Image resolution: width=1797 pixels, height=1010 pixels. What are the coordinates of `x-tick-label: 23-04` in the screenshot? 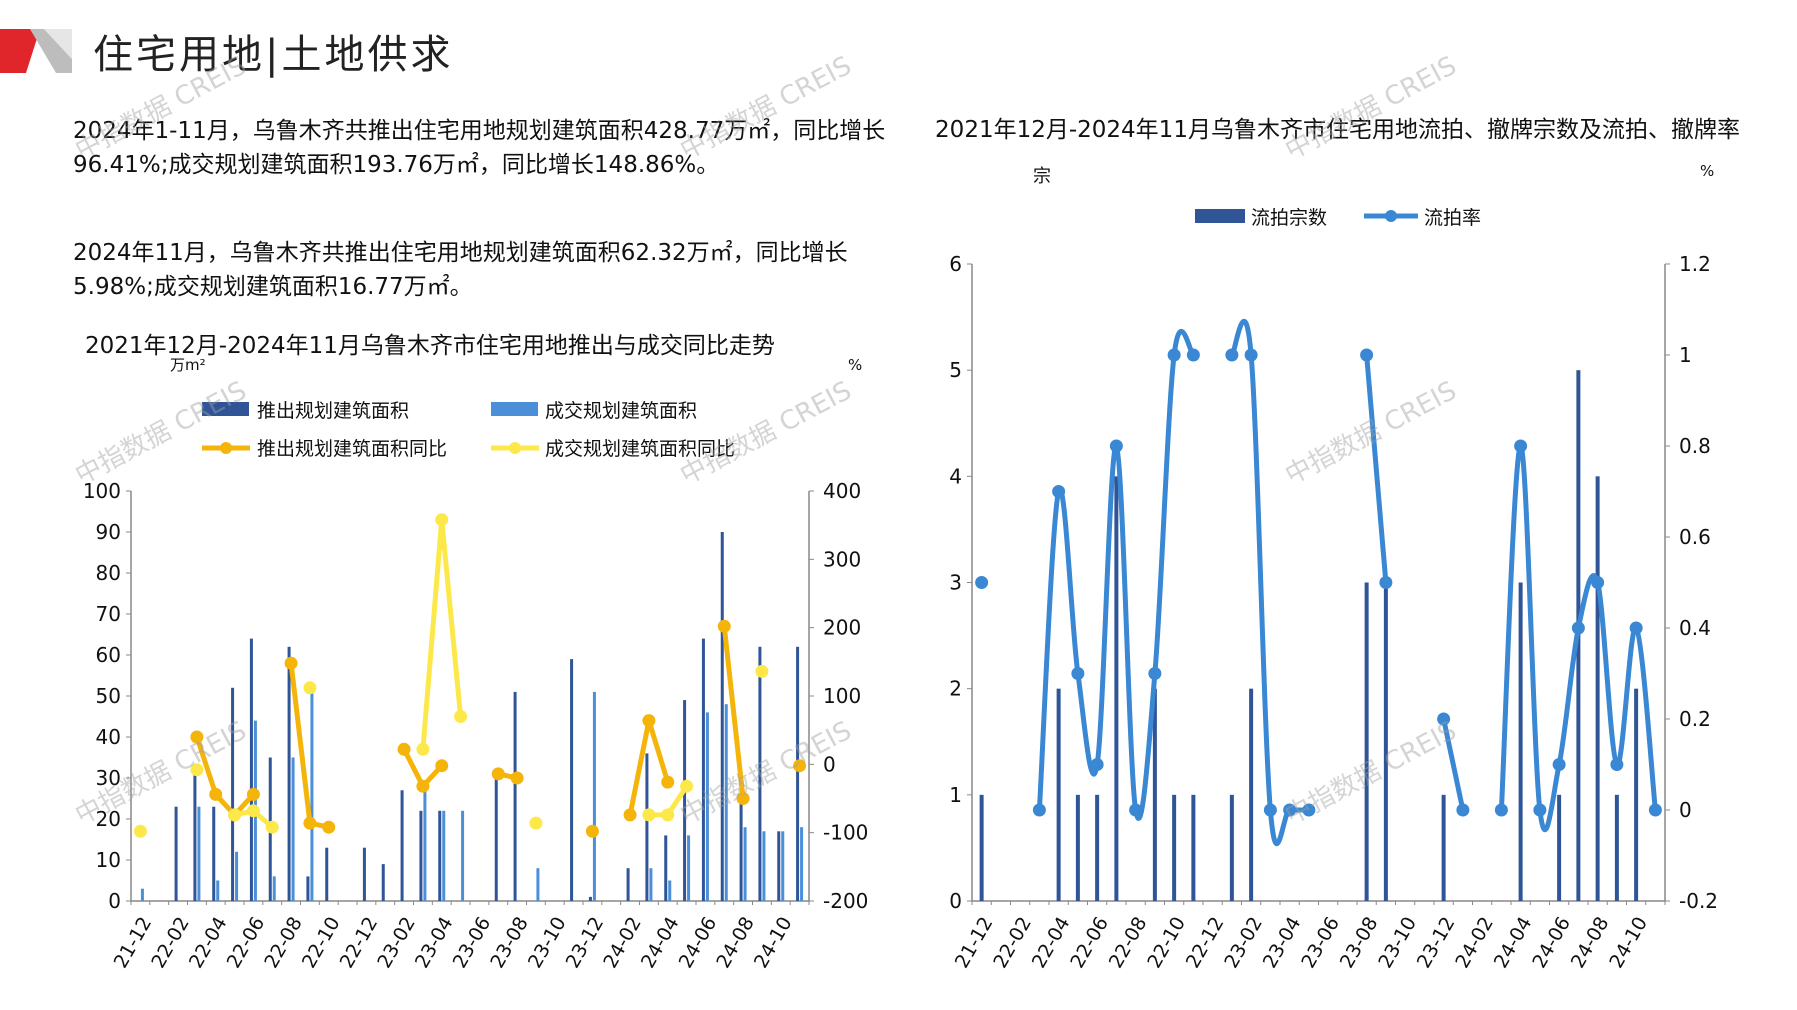 It's located at (1282, 942).